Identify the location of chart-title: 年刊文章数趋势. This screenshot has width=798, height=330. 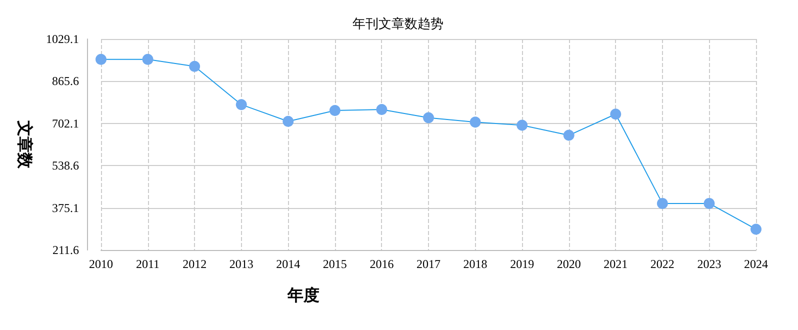
(398, 23).